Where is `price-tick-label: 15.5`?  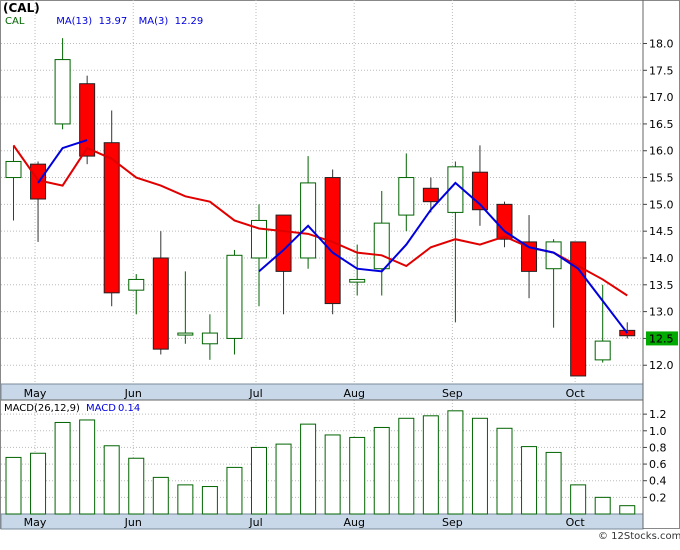 price-tick-label: 15.5 is located at coordinates (661, 178).